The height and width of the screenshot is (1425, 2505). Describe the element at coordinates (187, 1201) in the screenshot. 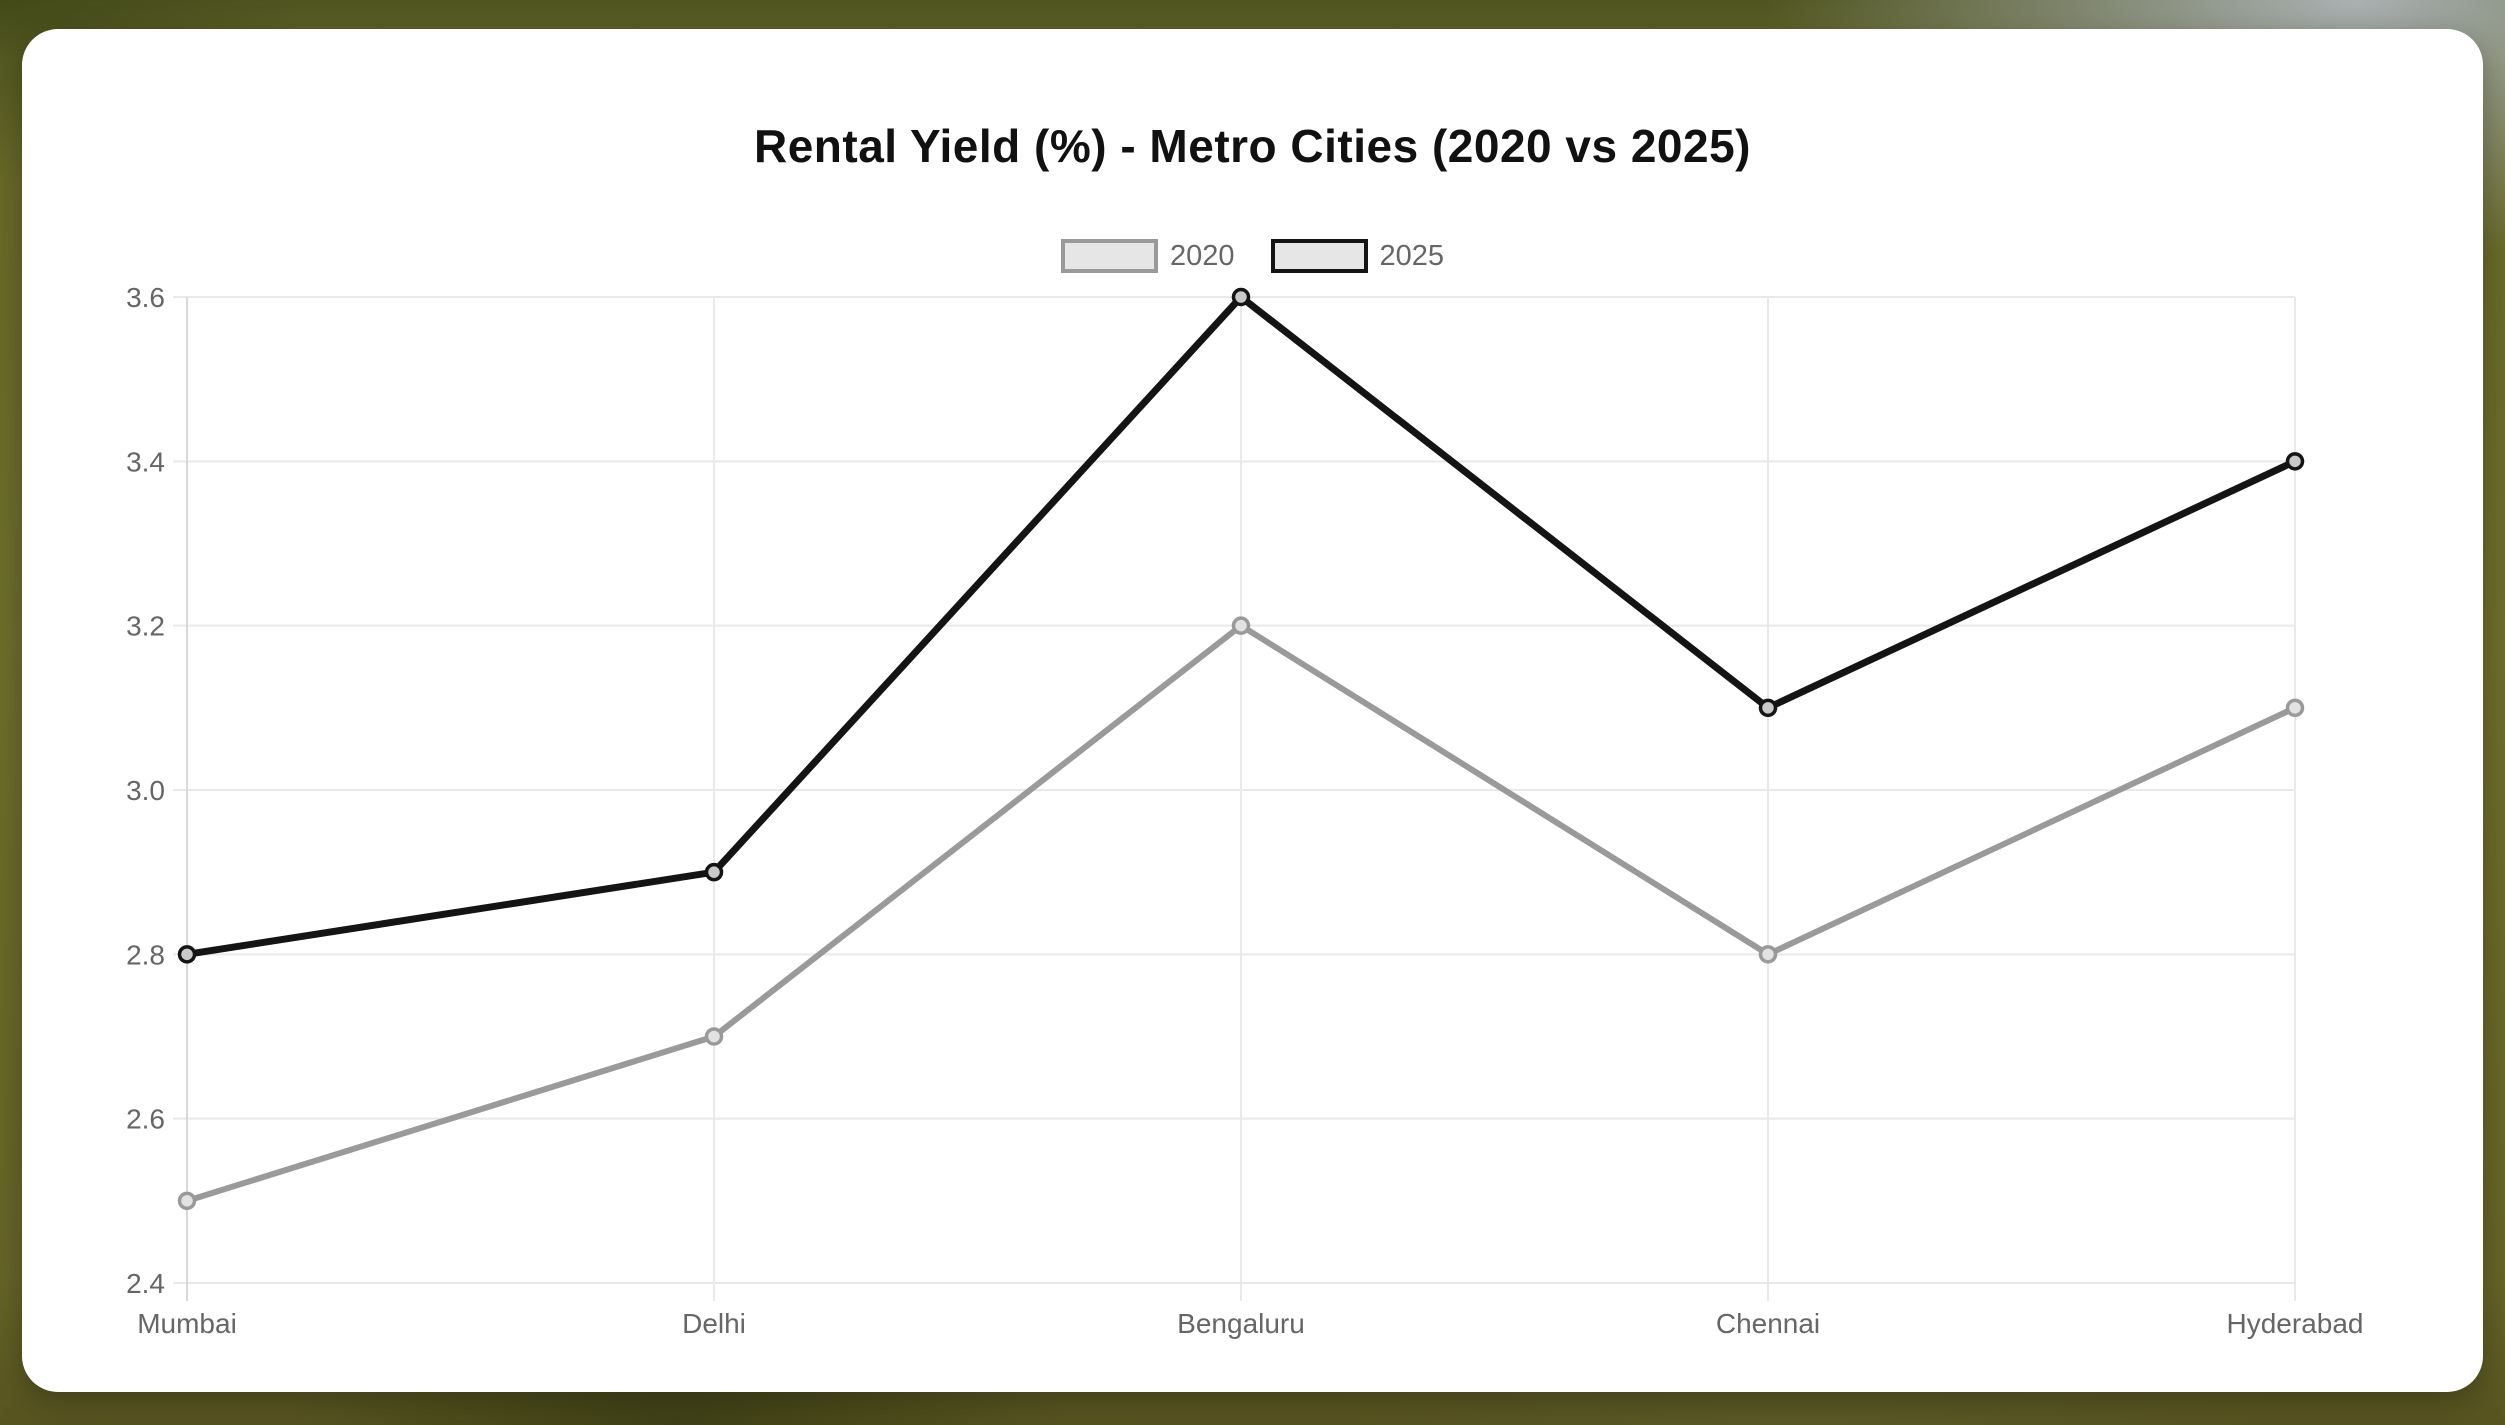

I see `data-point-2020-mumbai` at that location.